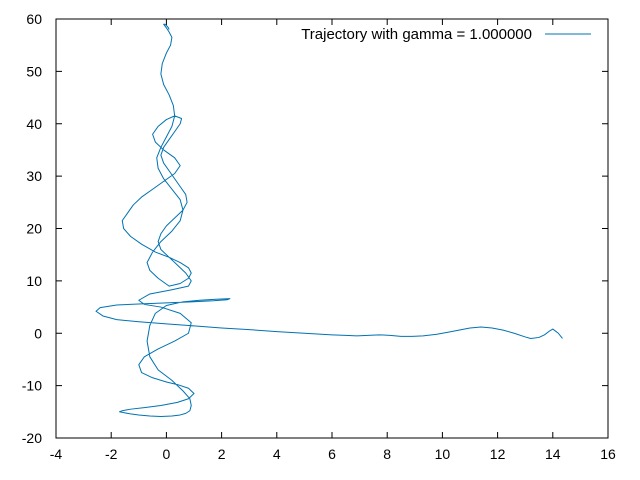  I want to click on y-tick-label: 30, so click(34, 176).